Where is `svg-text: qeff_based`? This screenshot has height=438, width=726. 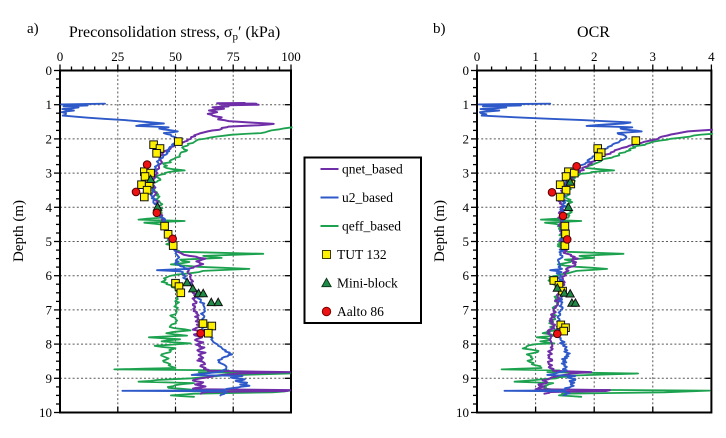
svg-text: qeff_based is located at coordinates (371, 226).